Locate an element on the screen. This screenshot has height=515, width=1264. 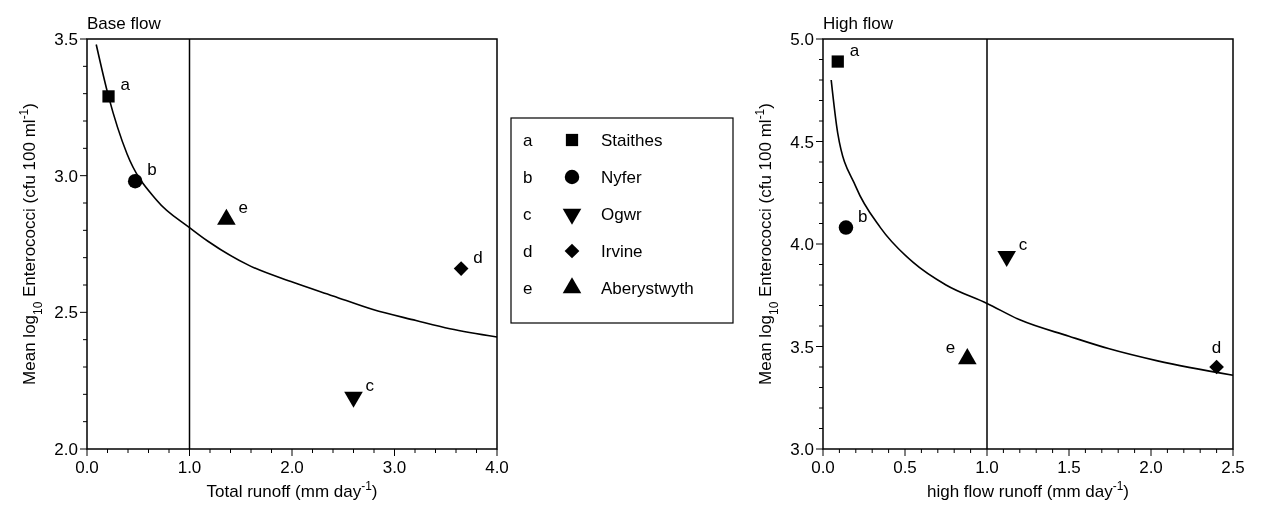
legend-label: Staithes is located at coordinates (632, 140).